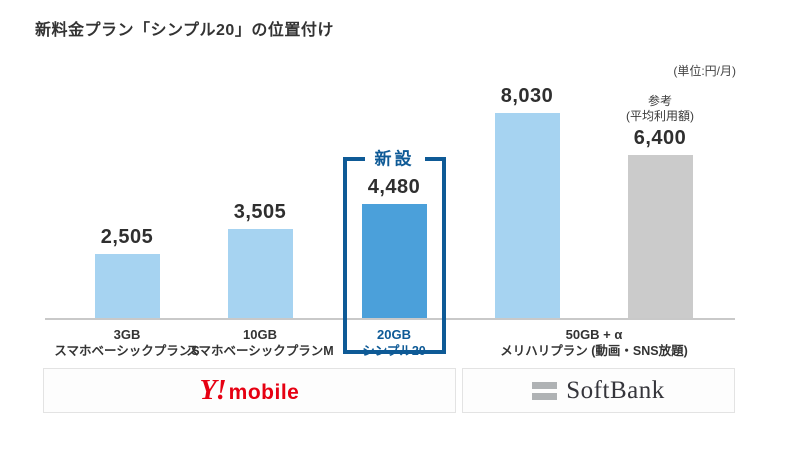  What do you see at coordinates (127, 237) in the screenshot?
I see `bar-value-label: 2,505` at bounding box center [127, 237].